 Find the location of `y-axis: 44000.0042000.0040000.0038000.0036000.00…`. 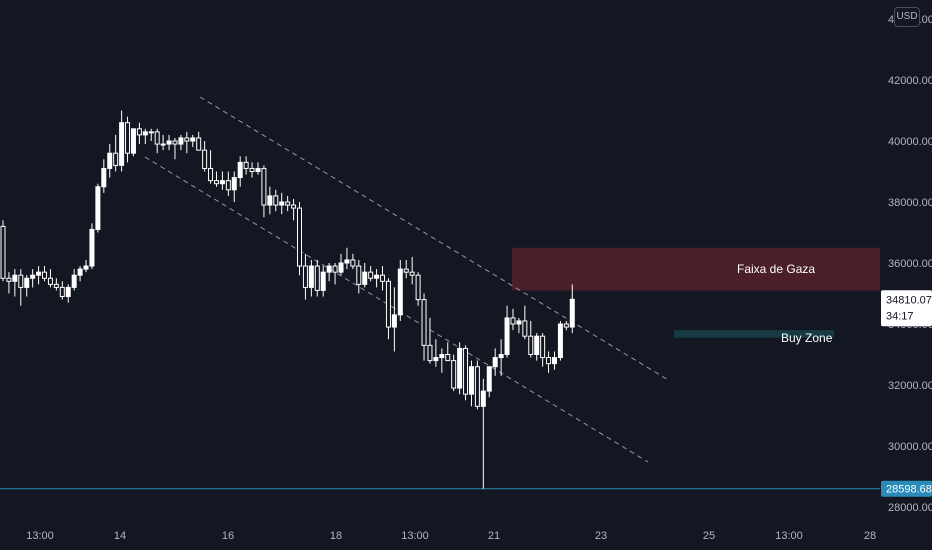

y-axis: 44000.0042000.0040000.0038000.0036000.00… is located at coordinates (910, 264).